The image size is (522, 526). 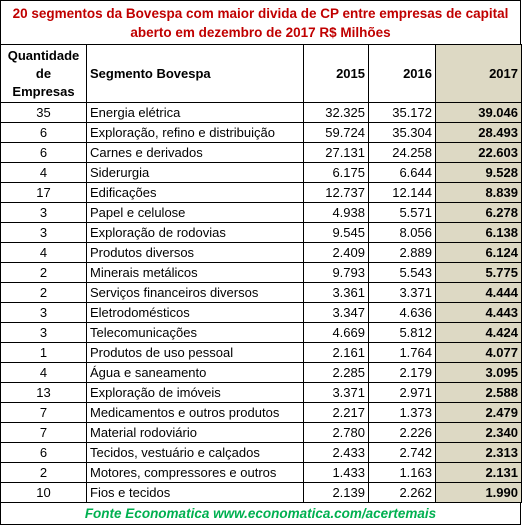 What do you see at coordinates (478, 272) in the screenshot?
I see `table-cell: 5.775` at bounding box center [478, 272].